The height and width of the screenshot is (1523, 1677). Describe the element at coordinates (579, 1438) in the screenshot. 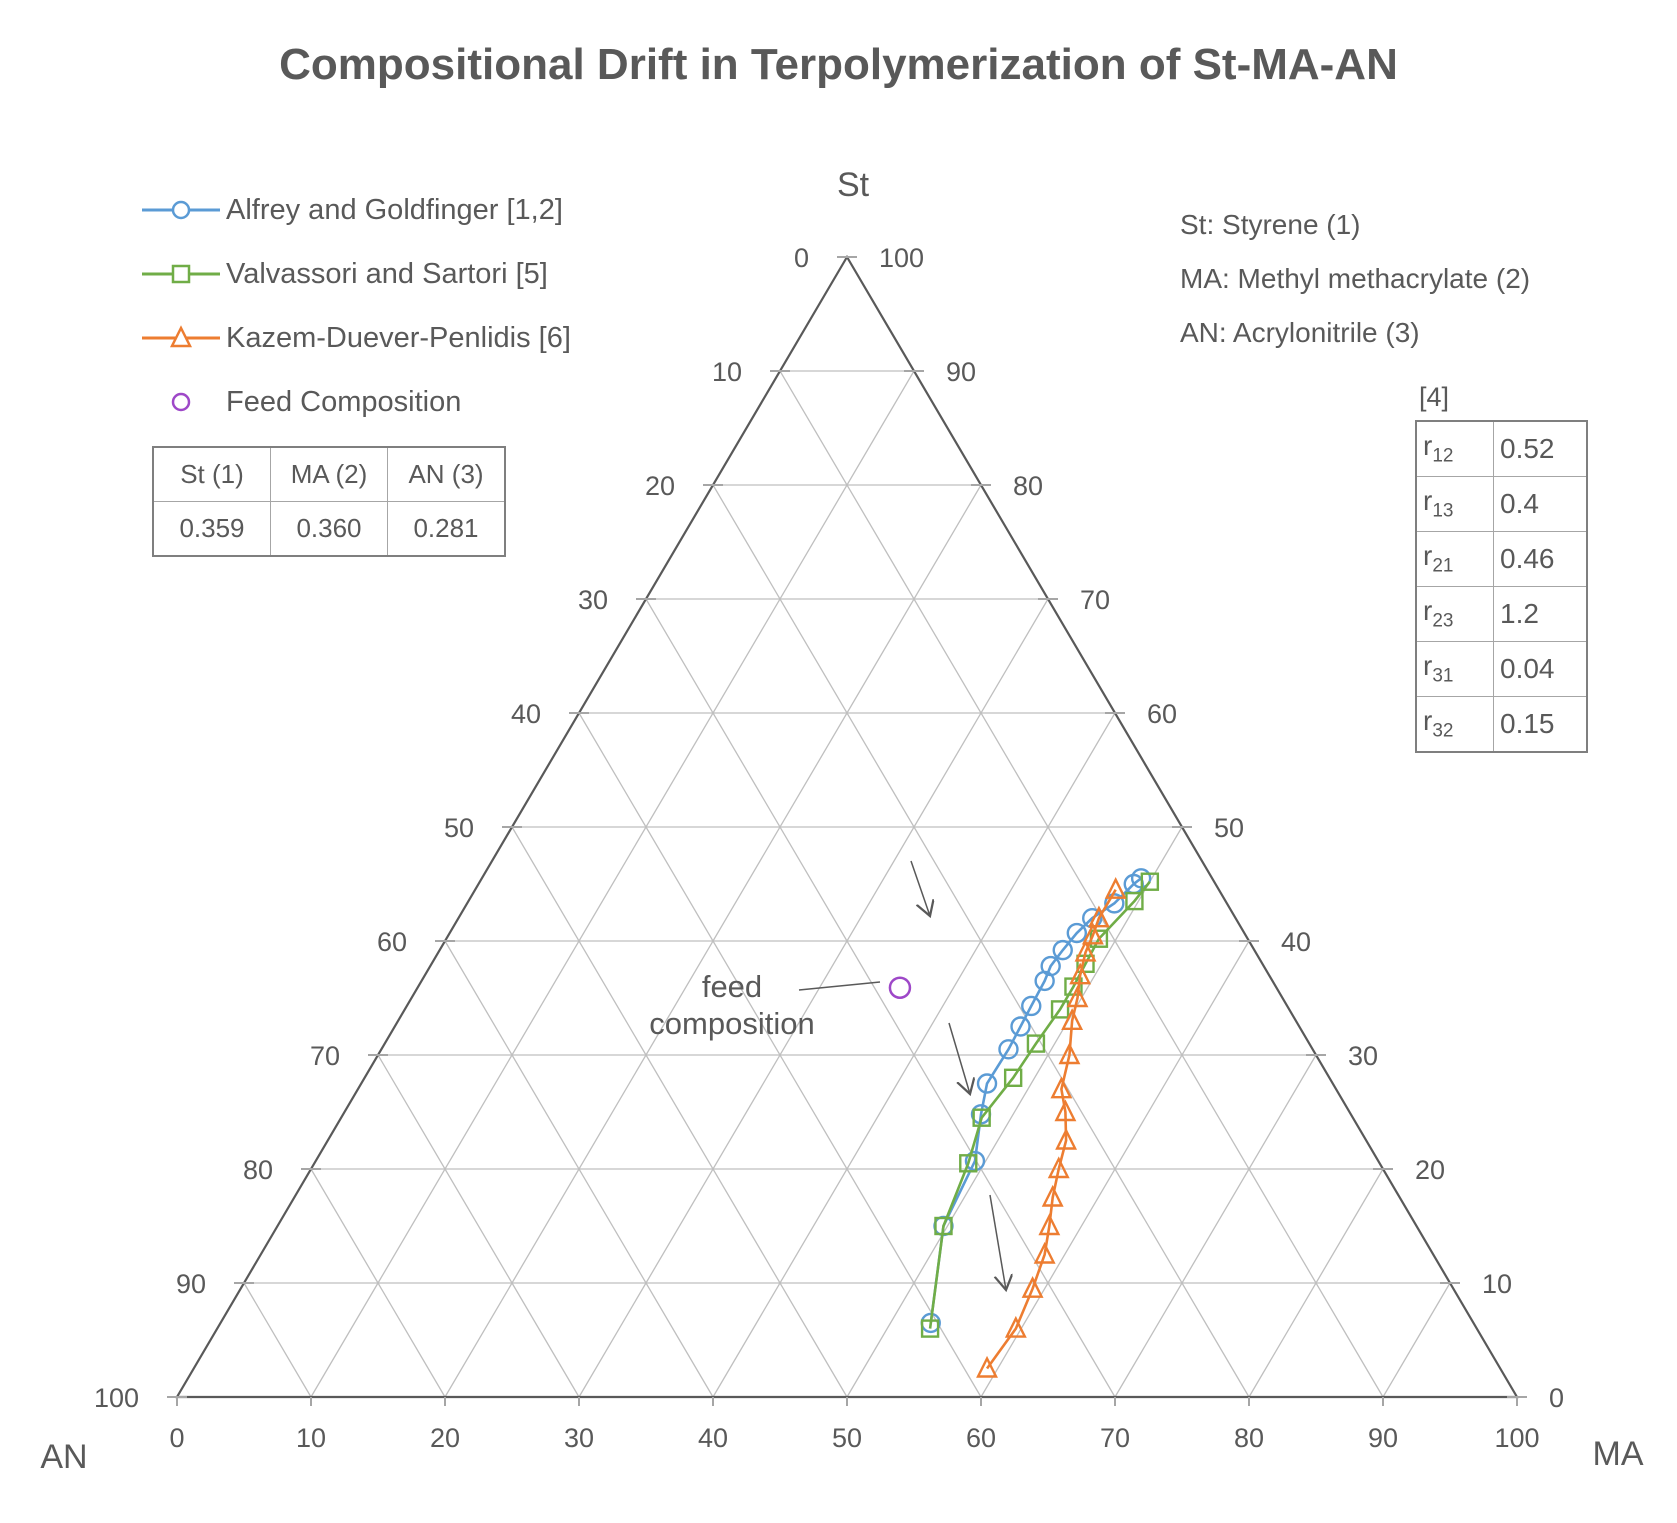

I see `tick-label-bottom: 30` at that location.